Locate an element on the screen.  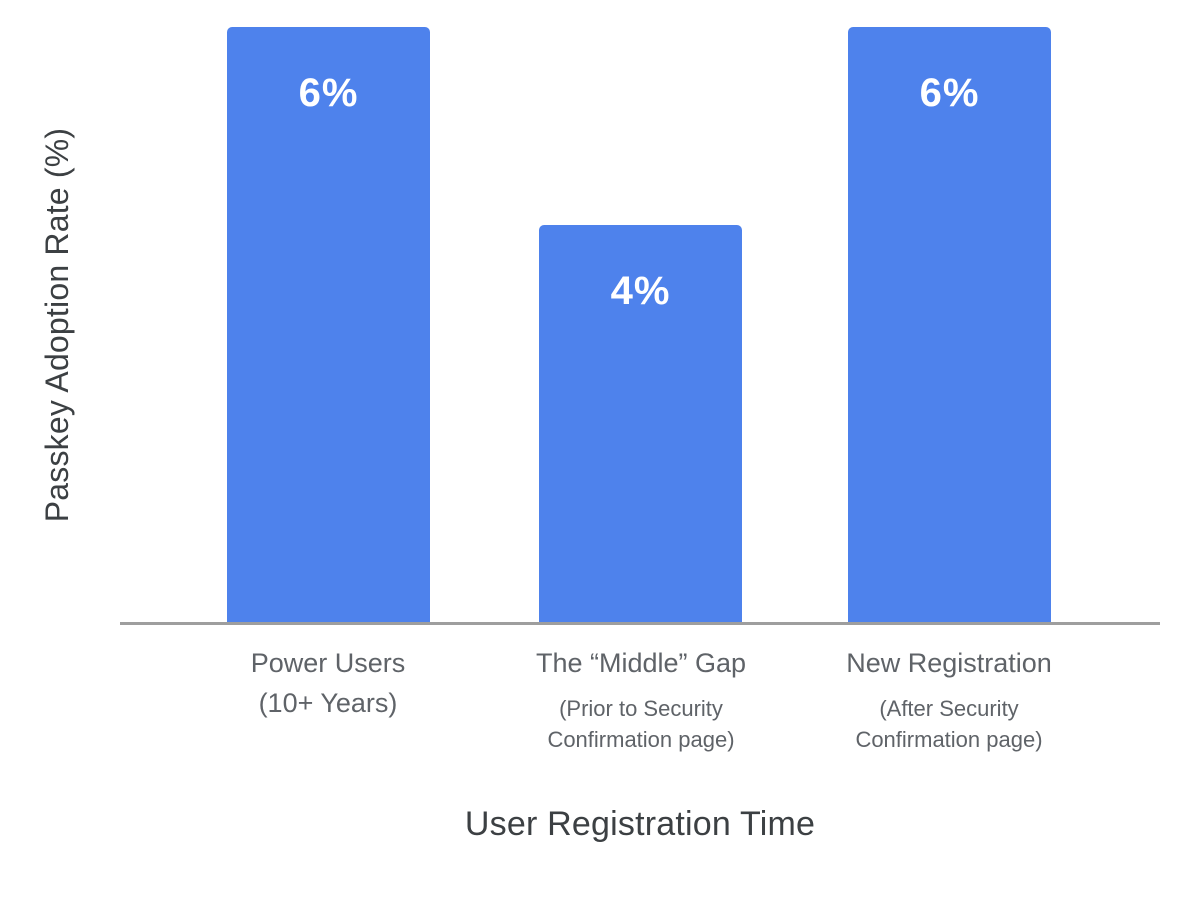
bar-middle-gap: 4% is located at coordinates (640, 423).